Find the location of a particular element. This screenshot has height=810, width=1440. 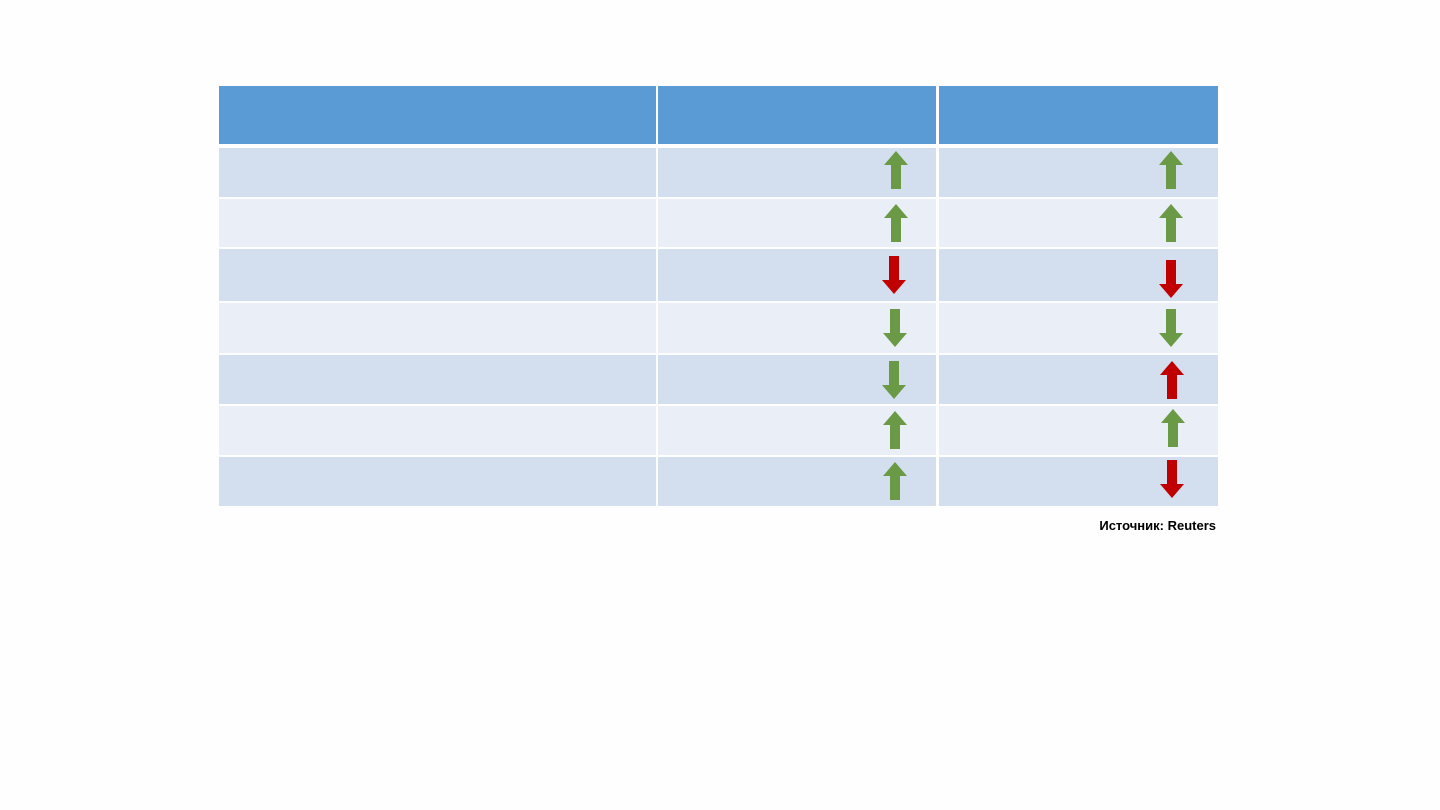

source-note: Источник: Reuters is located at coordinates (1157, 525).